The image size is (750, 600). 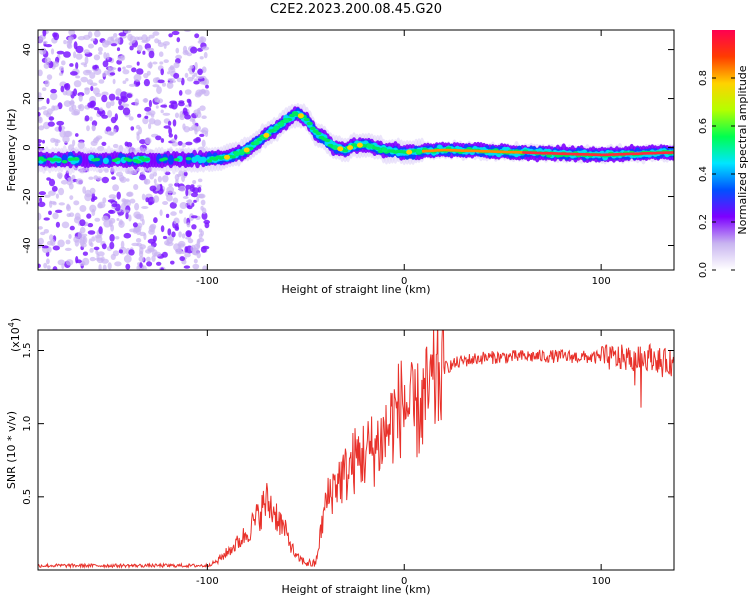 I want to click on colorbar-tick-label: 0.0, so click(x=703, y=270).